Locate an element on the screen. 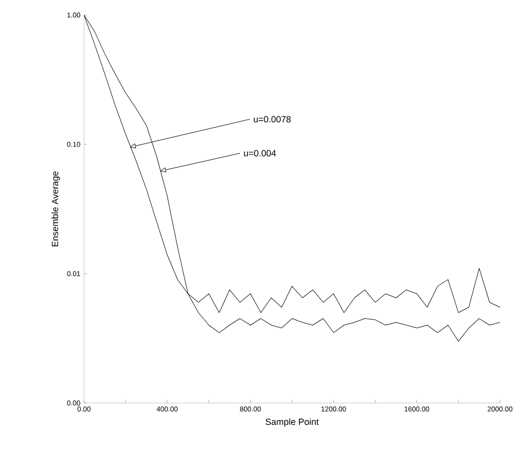 Image resolution: width=525 pixels, height=456 pixels. annotation: u=0.0078 is located at coordinates (272, 119).